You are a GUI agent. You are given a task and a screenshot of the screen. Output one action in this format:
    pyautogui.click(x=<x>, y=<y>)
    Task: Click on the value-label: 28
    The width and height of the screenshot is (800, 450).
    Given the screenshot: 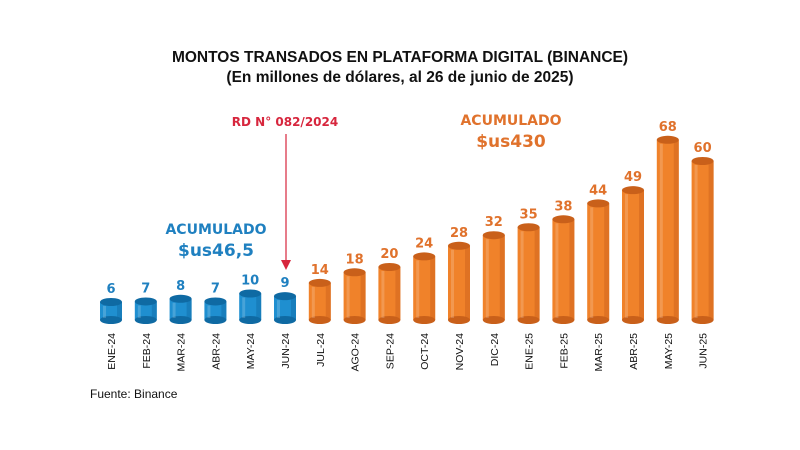 What is the action you would take?
    pyautogui.click(x=459, y=233)
    